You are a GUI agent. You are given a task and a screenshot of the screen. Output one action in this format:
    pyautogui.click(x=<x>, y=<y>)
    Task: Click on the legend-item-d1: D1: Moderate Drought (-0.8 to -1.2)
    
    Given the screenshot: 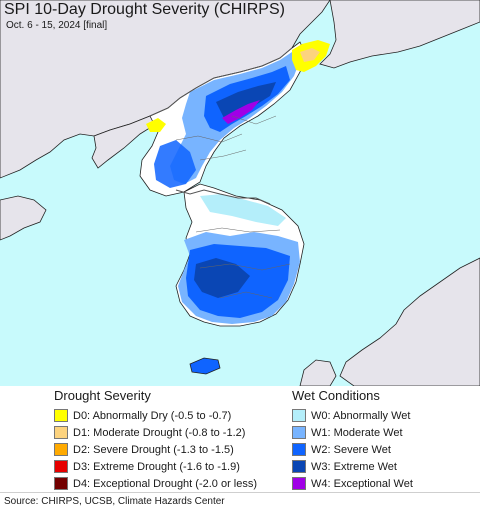 What is the action you would take?
    pyautogui.click(x=155, y=432)
    